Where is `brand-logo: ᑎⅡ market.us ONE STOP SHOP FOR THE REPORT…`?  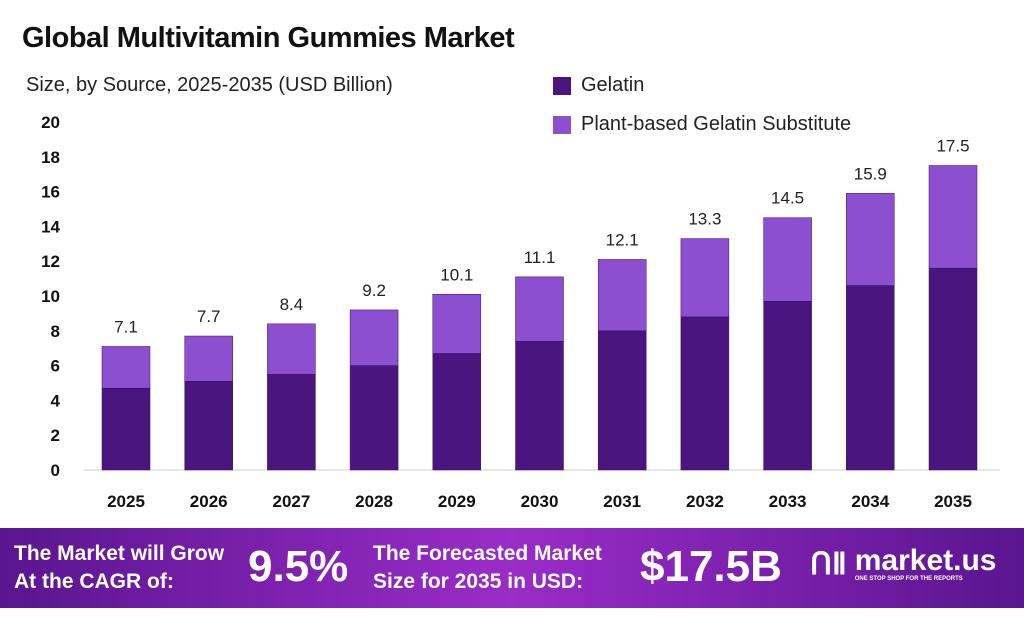
brand-logo: ᑎⅡ market.us ONE STOP SHOP FOR THE REPORT… is located at coordinates (903, 563).